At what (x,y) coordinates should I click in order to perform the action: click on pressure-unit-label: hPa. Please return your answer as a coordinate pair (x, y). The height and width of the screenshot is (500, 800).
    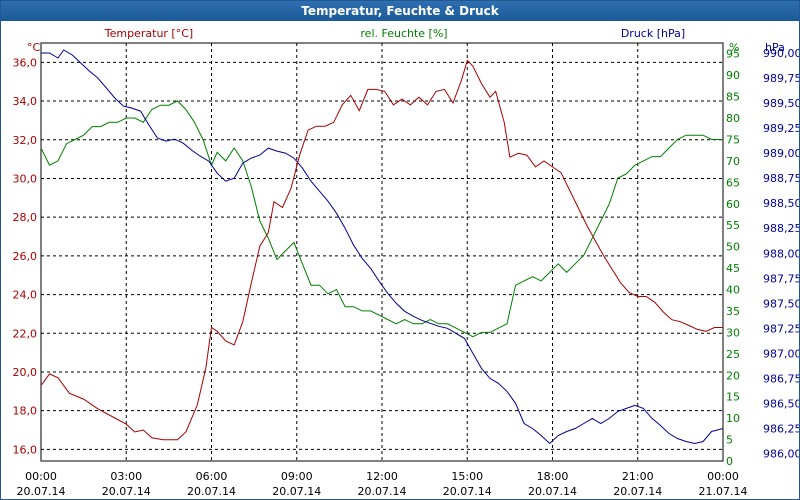
    Looking at the image, I should click on (775, 47).